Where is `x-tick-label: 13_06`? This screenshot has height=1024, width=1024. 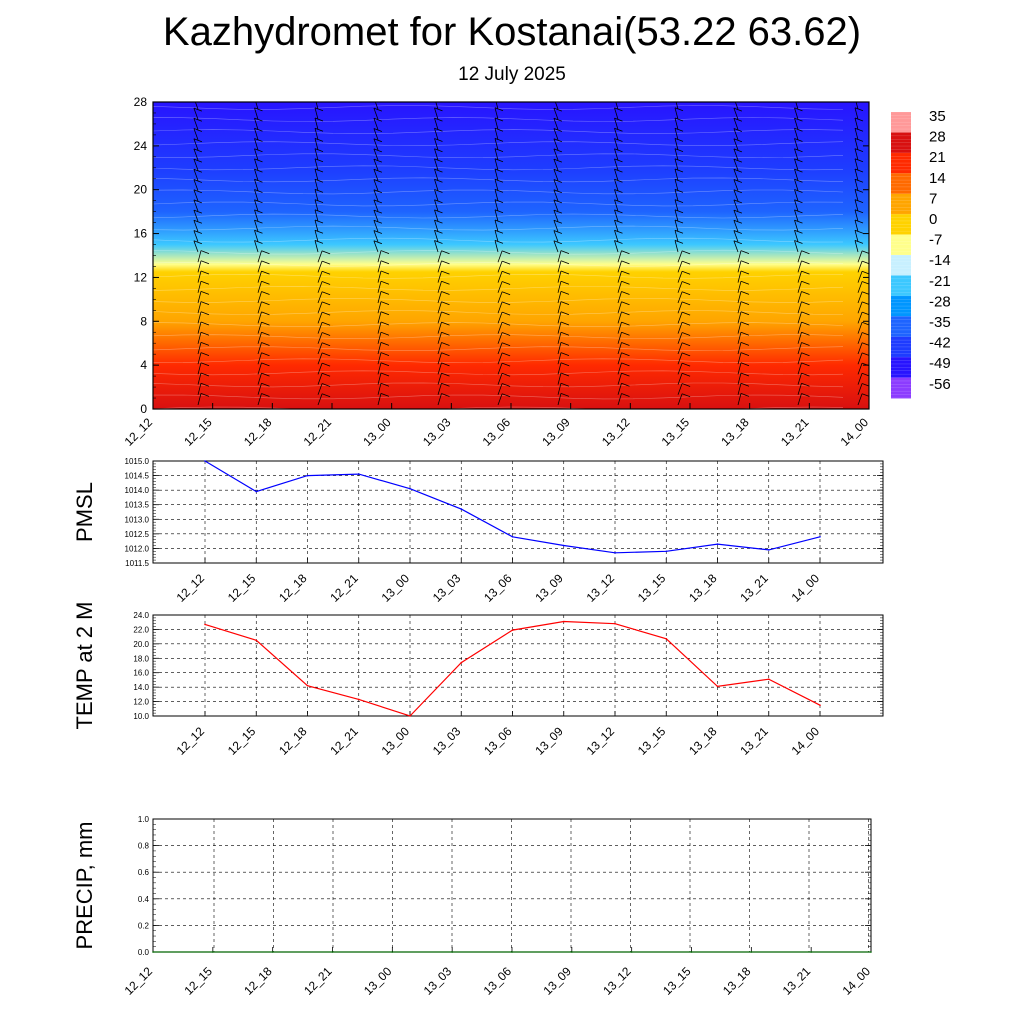 x-tick-label: 13_06 is located at coordinates (498, 588).